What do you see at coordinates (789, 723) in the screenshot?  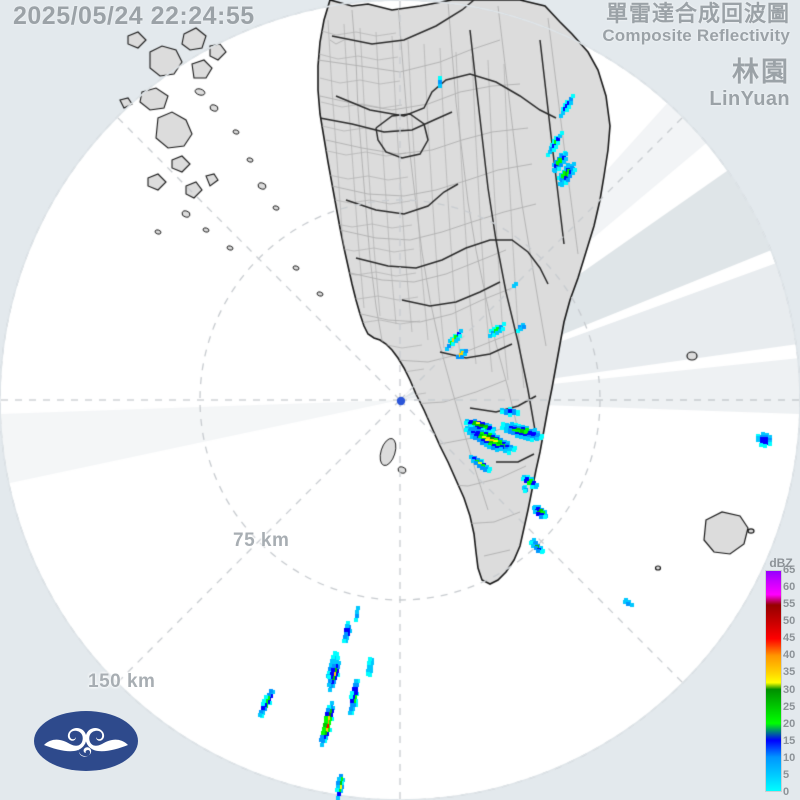 I see `colorbar-tick-20: 20` at bounding box center [789, 723].